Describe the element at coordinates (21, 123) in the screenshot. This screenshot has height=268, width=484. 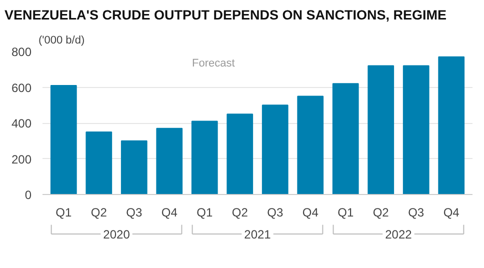
I see `y-tick-label: 400` at that location.